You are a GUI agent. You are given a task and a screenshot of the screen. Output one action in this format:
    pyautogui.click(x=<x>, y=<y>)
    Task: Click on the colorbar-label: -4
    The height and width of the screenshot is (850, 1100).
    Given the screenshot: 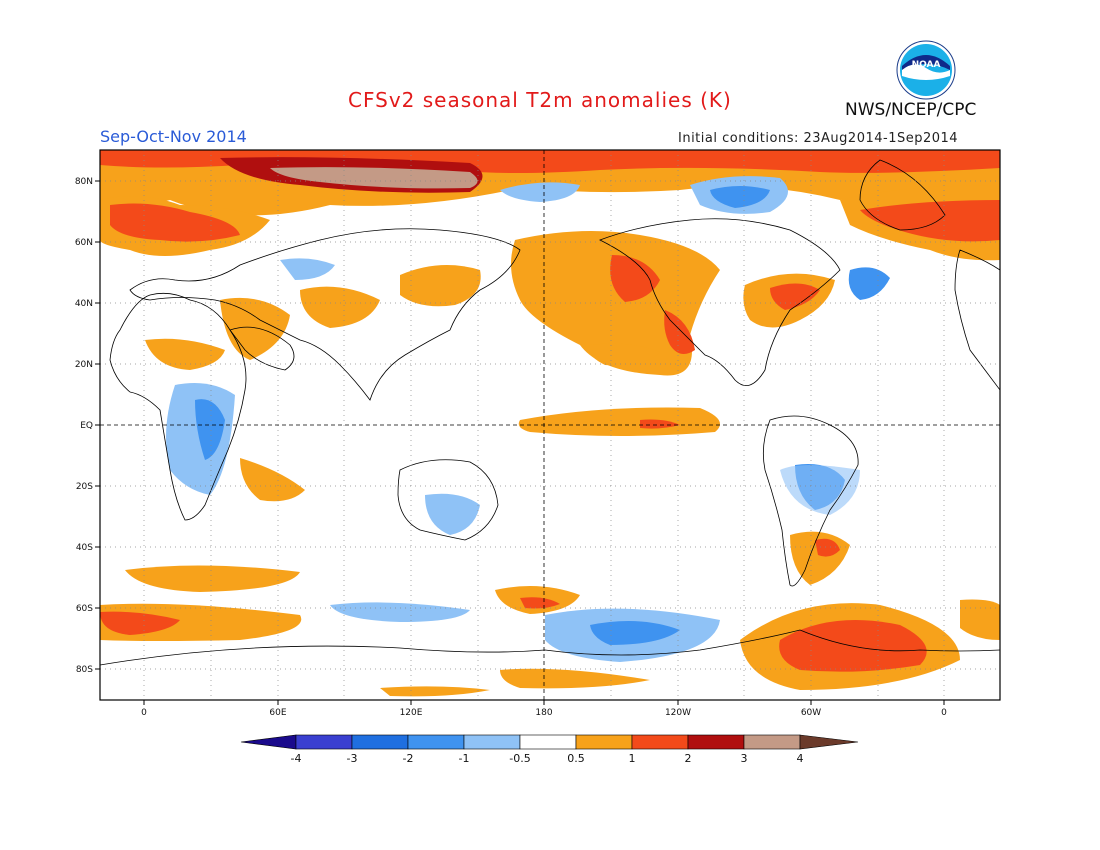 What is the action you would take?
    pyautogui.click(x=296, y=758)
    